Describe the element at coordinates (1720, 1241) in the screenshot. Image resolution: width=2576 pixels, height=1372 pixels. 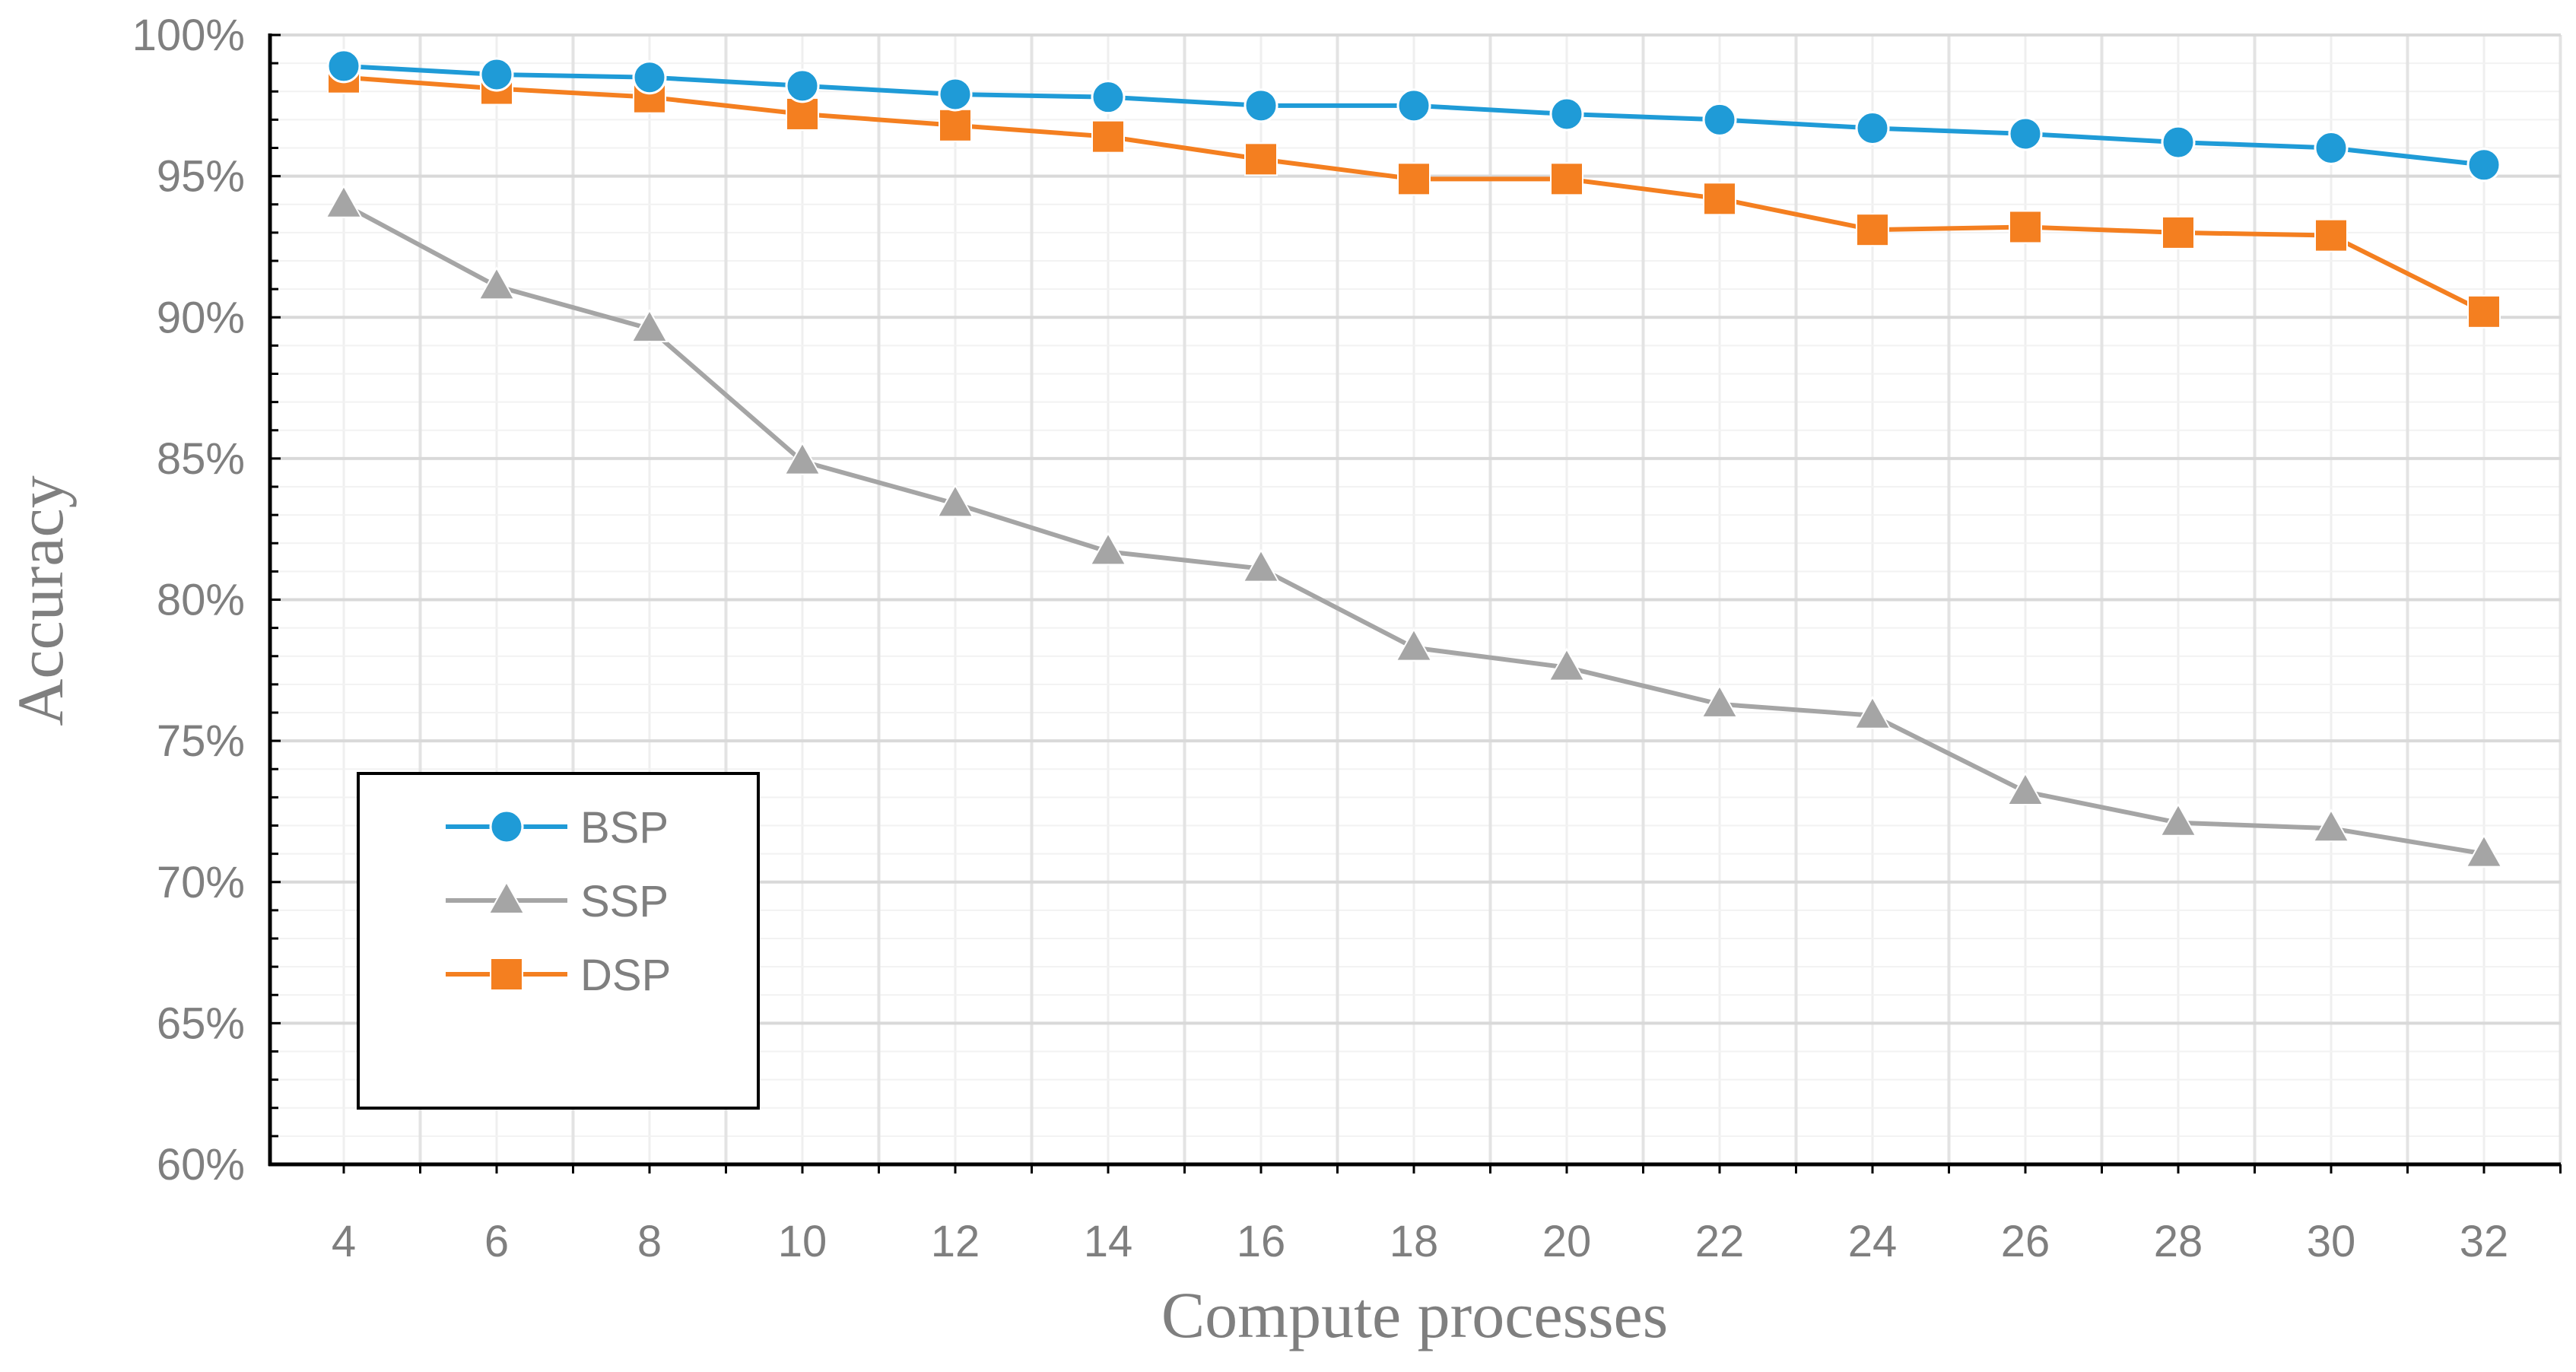
I see `x-tick-label: 22` at that location.